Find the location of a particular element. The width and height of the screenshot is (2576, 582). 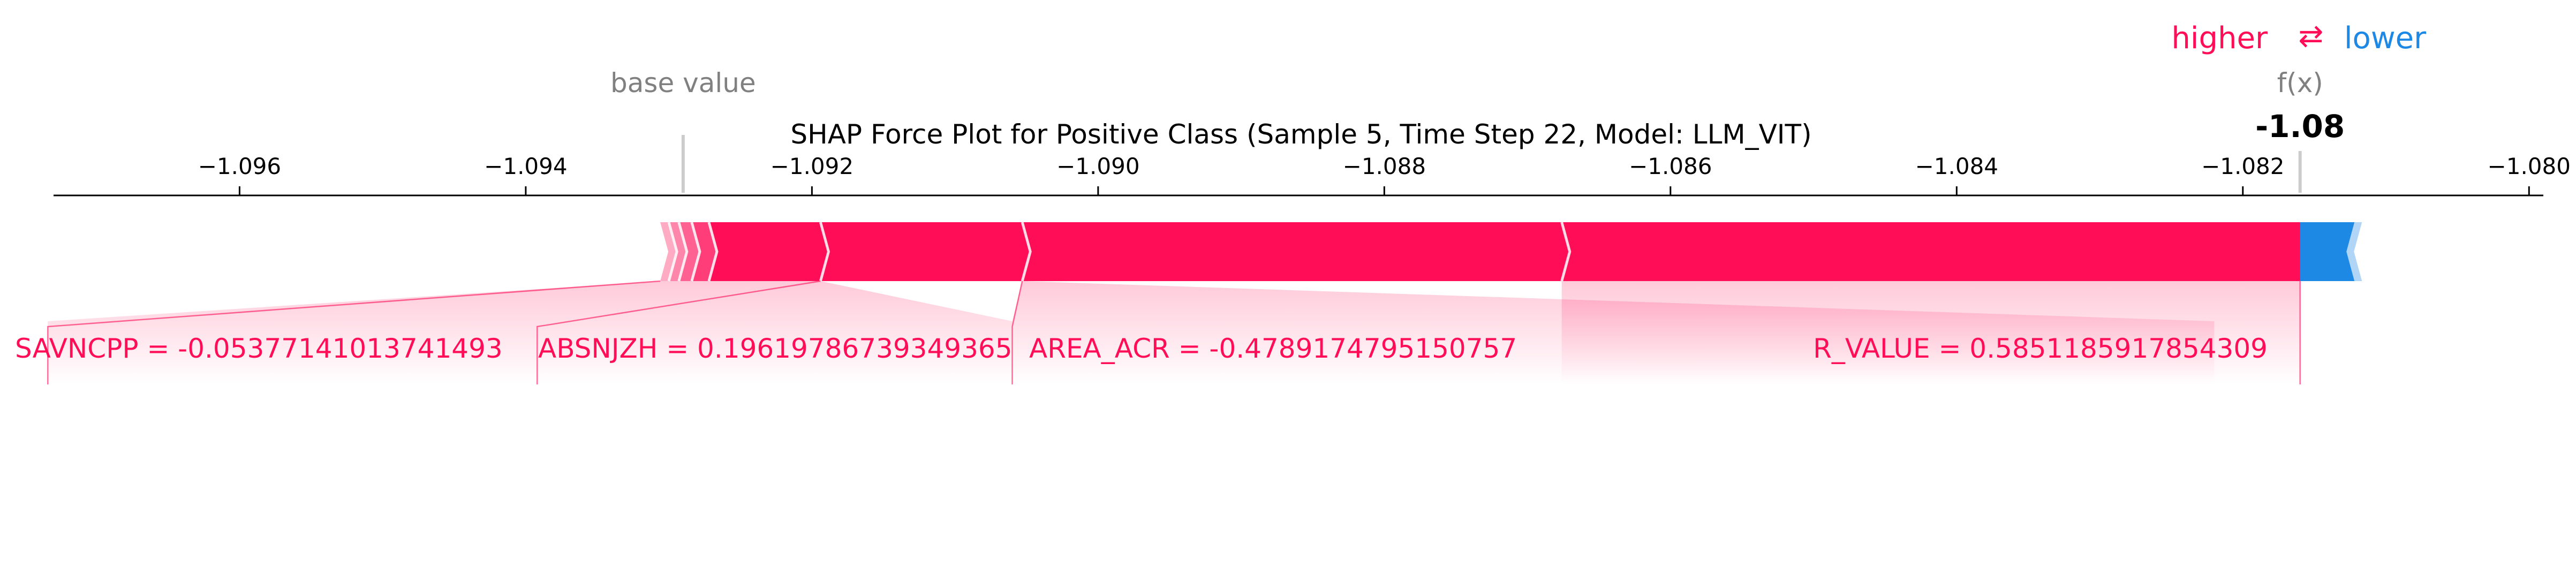

legend-arrow-icon: ⇄ is located at coordinates (2311, 36).